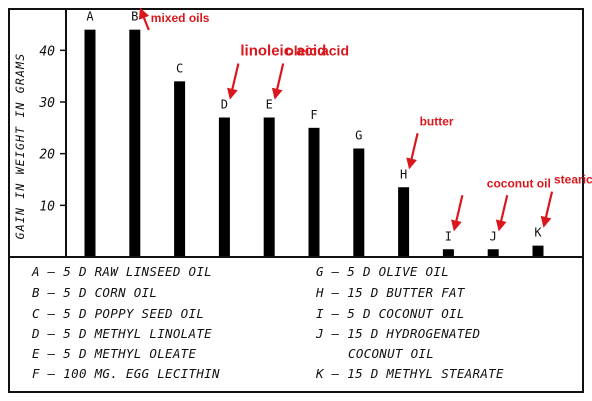 Image resolution: width=592 pixels, height=401 pixels. I want to click on legend-entry-c: C – 5 D POPPY SEED OIL, so click(118, 313).